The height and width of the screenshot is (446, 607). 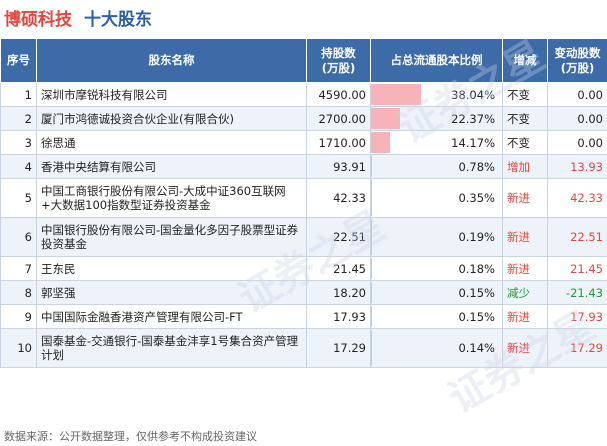 What do you see at coordinates (171, 348) in the screenshot?
I see `holder-name-cell: 国泰基金-交通银行-国泰基金沣享1号集合资产管理计划` at bounding box center [171, 348].